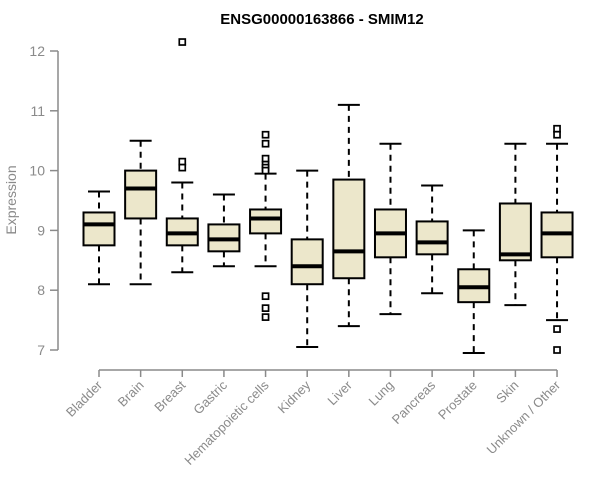 This screenshot has height=500, width=600. Describe the element at coordinates (339, 392) in the screenshot. I see `x-tick-label: Liver` at that location.